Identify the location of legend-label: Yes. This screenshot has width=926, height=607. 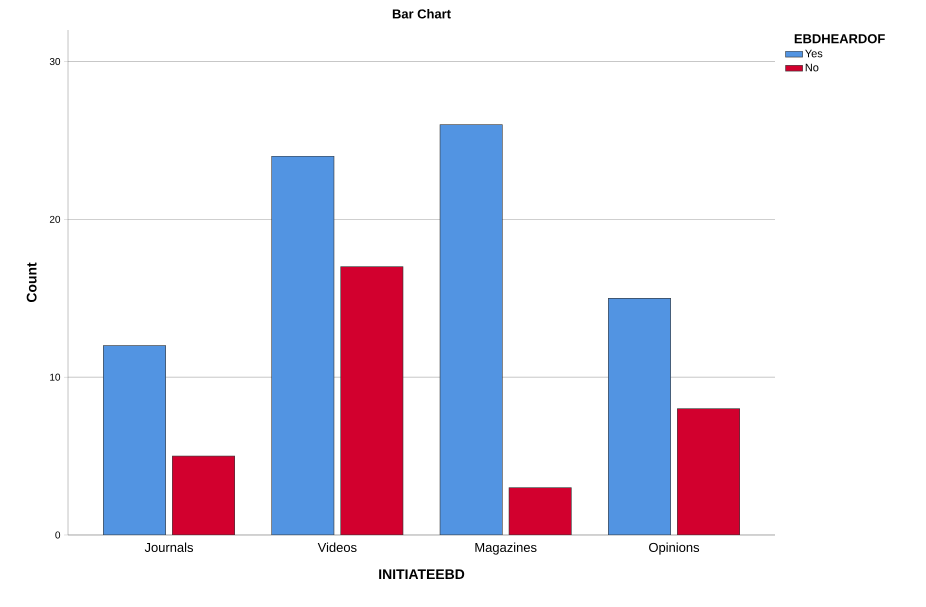
(813, 54).